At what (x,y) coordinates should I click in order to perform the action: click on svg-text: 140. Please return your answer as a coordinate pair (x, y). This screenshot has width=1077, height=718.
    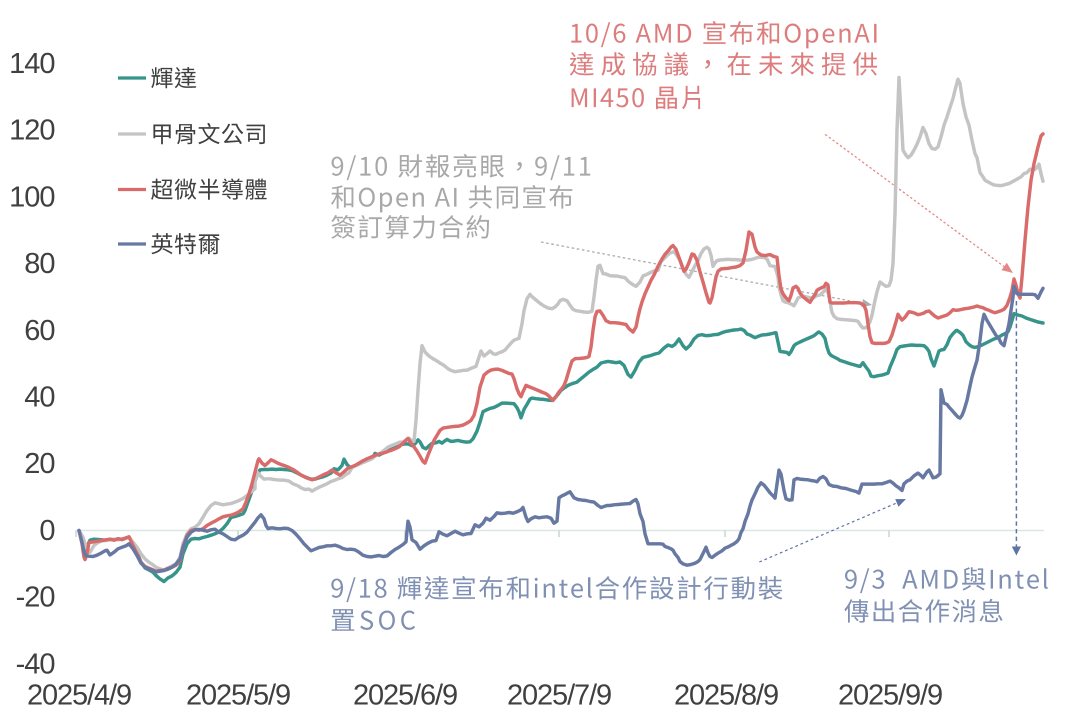
    Looking at the image, I should click on (31, 64).